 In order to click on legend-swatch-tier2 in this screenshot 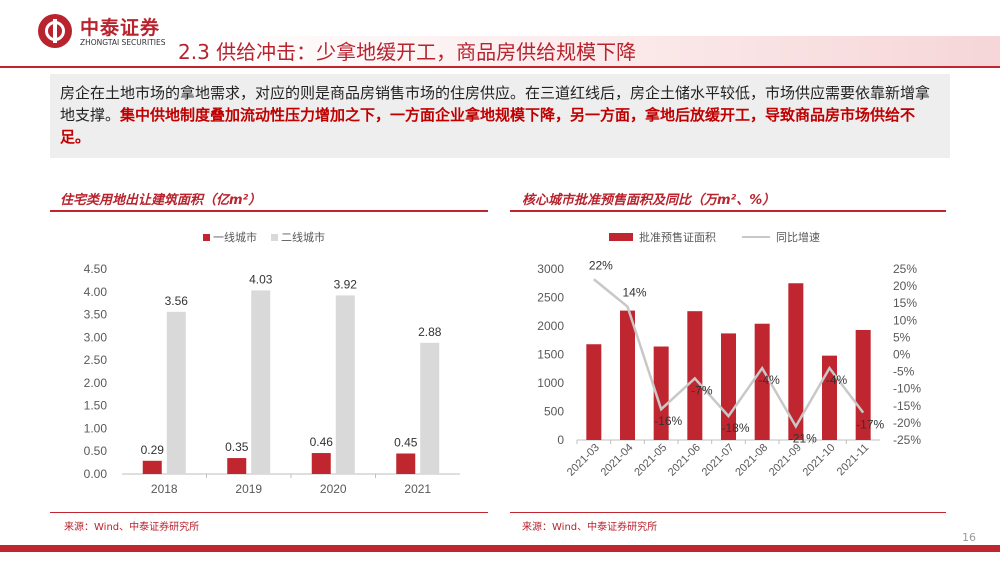, I will do `click(274, 237)`.